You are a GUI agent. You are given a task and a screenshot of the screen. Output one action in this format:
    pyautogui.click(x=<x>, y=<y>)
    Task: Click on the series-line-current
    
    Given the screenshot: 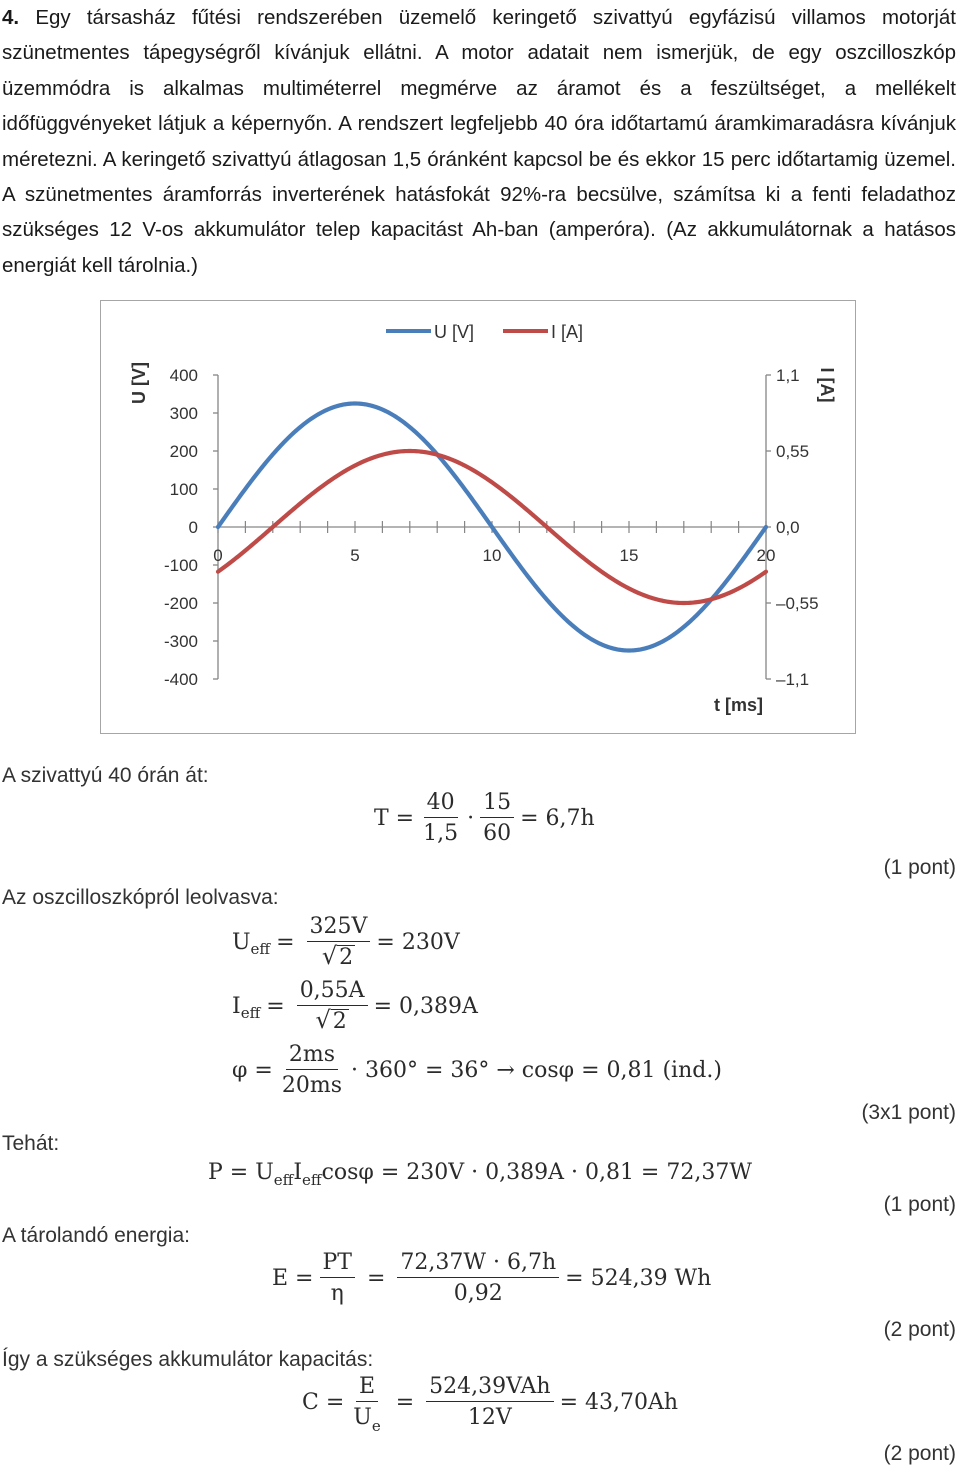 What is the action you would take?
    pyautogui.click(x=492, y=527)
    